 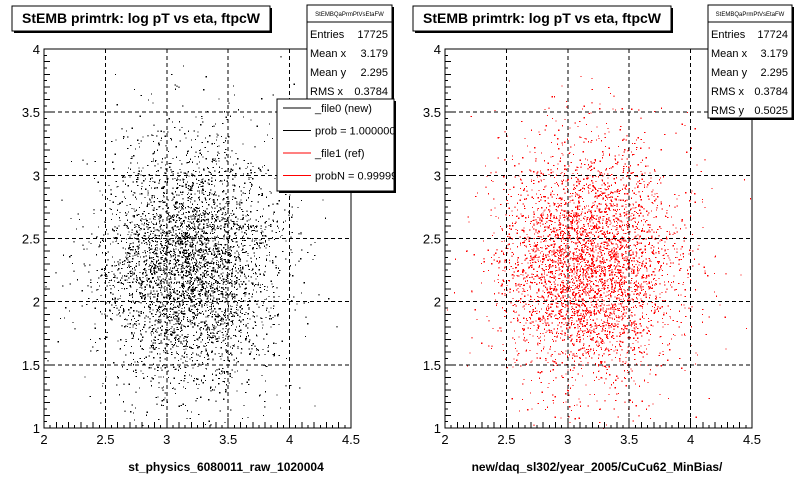 What do you see at coordinates (597, 467) in the screenshot?
I see `x-axis-label: new/daq_sl302/year_2005/CuCu62_MinBias/` at bounding box center [597, 467].